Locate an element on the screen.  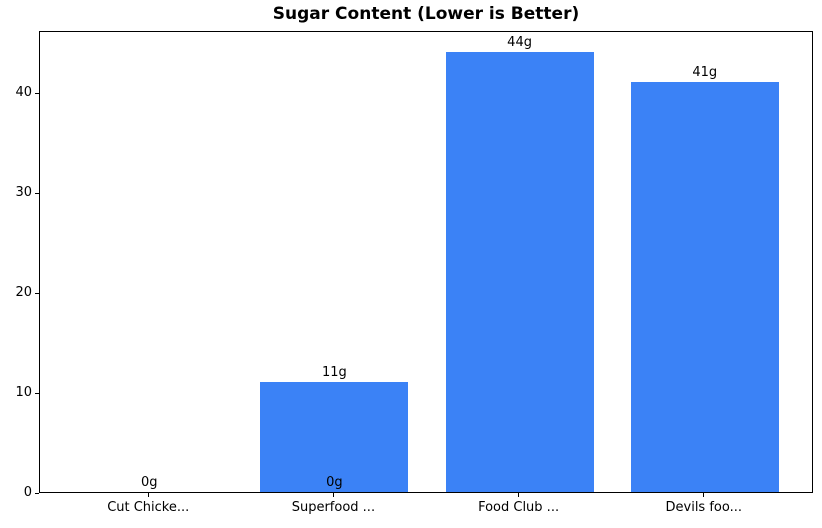
y-tick-label: 10 is located at coordinates (23, 392).